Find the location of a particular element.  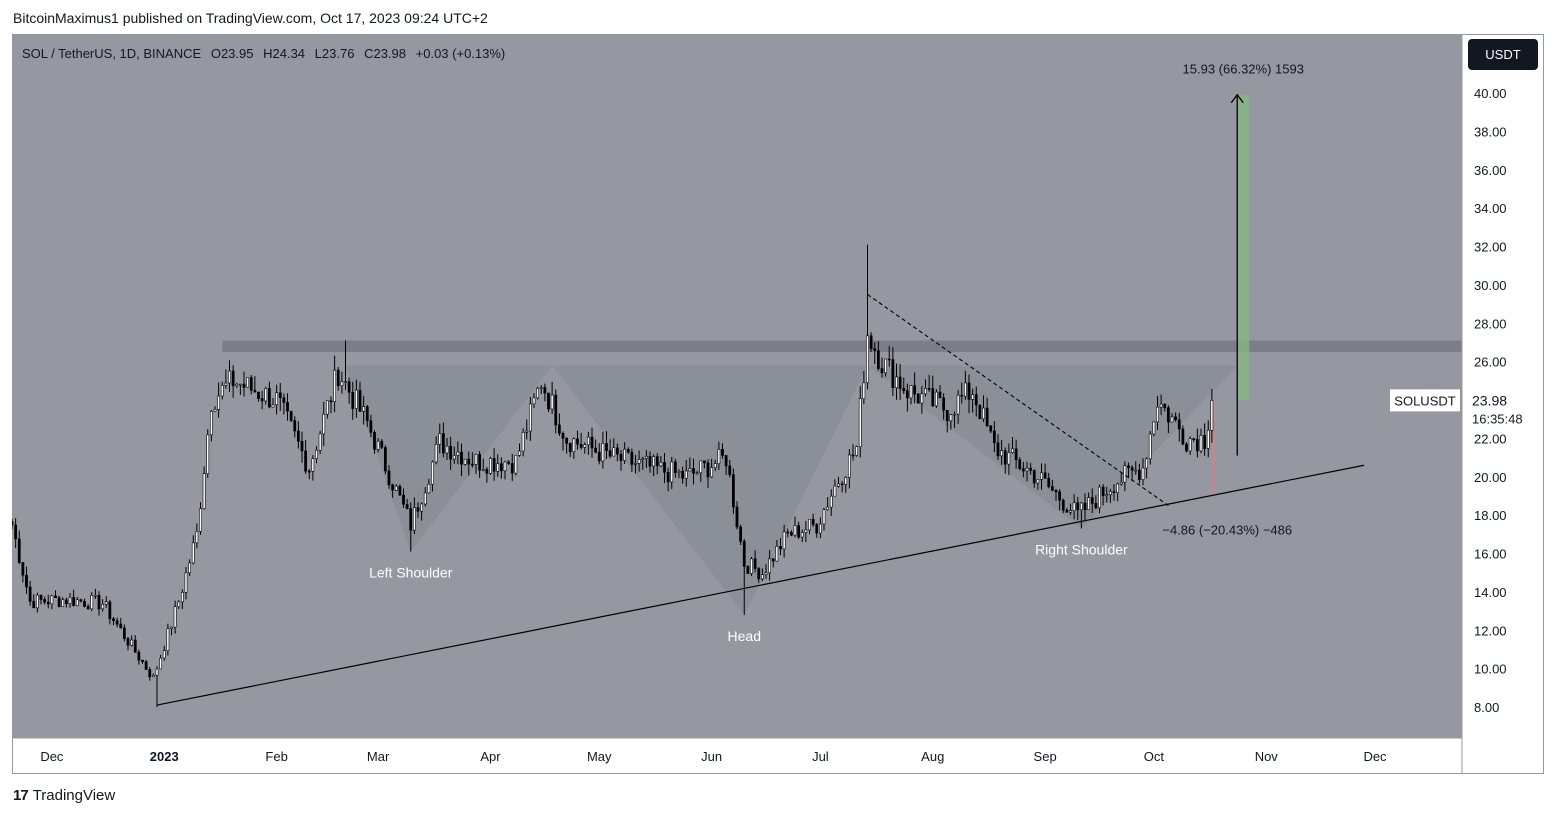

target-measure-label: 15.93 (66.32%) 1593 is located at coordinates (1243, 69).